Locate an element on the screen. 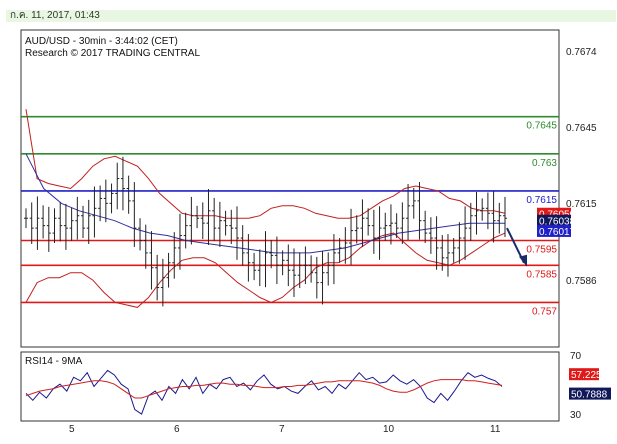 The width and height of the screenshot is (617, 444). level-label-1: 0.763 is located at coordinates (544, 163).